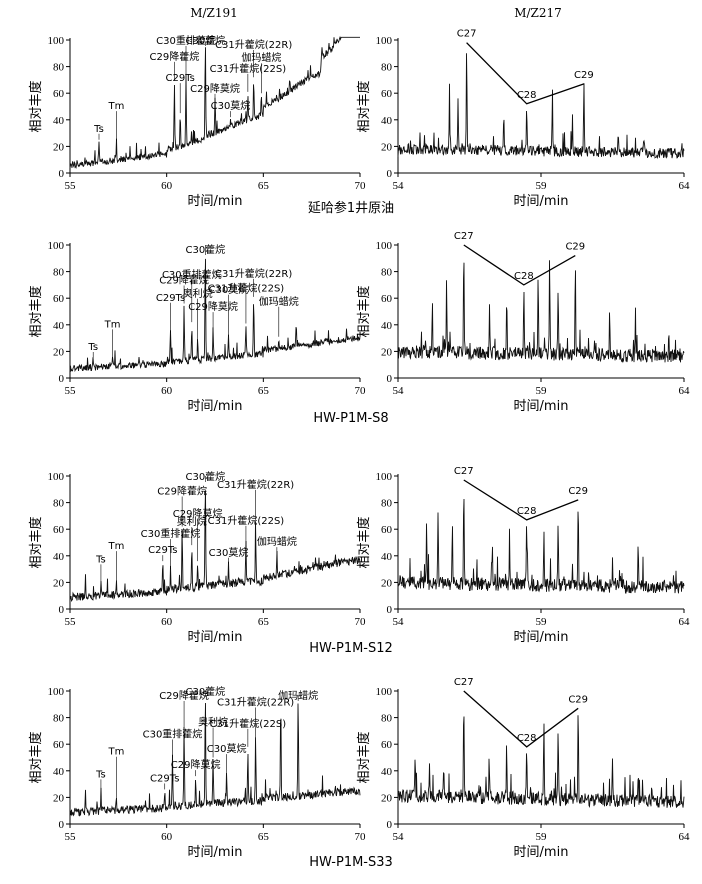  I want to click on x-tick-label: 60, so click(167, 837).